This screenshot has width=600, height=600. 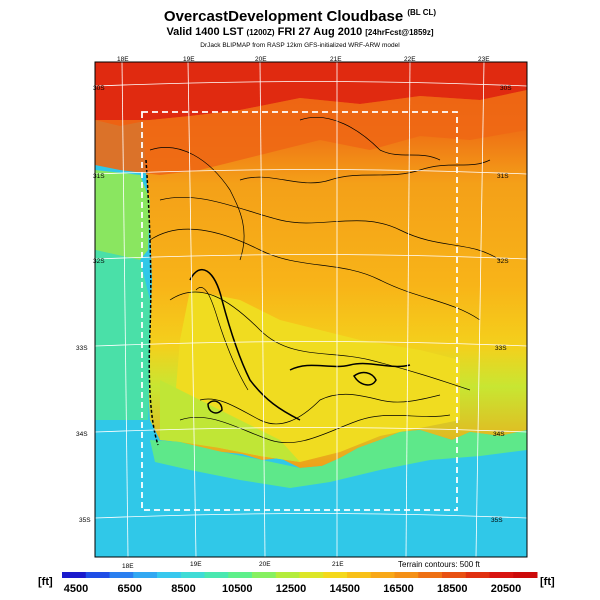 What do you see at coordinates (205, 32) in the screenshot?
I see `valid-time: Valid 1400 LST` at bounding box center [205, 32].